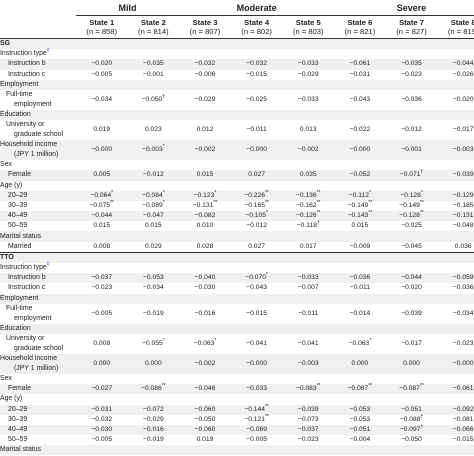 The image size is (474, 456). What do you see at coordinates (102, 31) in the screenshot?
I see `state-sample-size: (n = 858)` at bounding box center [102, 31].